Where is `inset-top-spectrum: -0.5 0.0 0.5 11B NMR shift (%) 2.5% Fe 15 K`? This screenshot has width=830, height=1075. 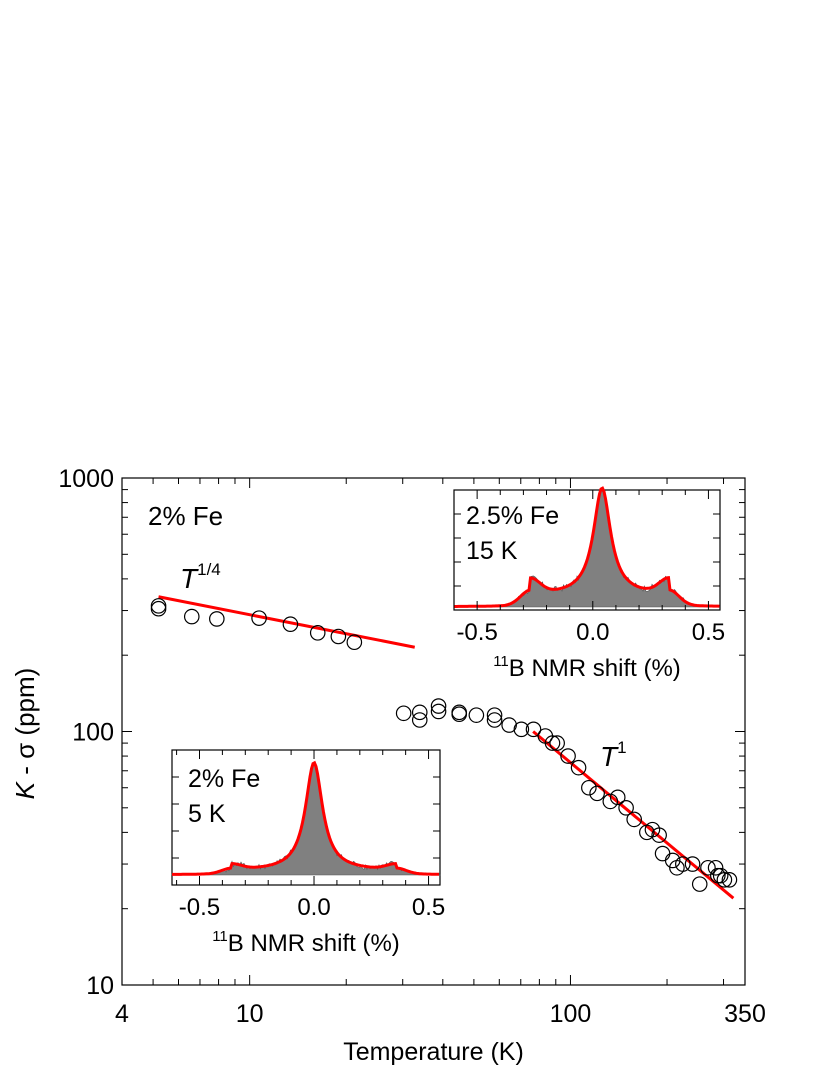
inset-top-spectrum: -0.5 0.0 0.5 11B NMR shift (%) 2.5% Fe 15 K is located at coordinates (589, 584).